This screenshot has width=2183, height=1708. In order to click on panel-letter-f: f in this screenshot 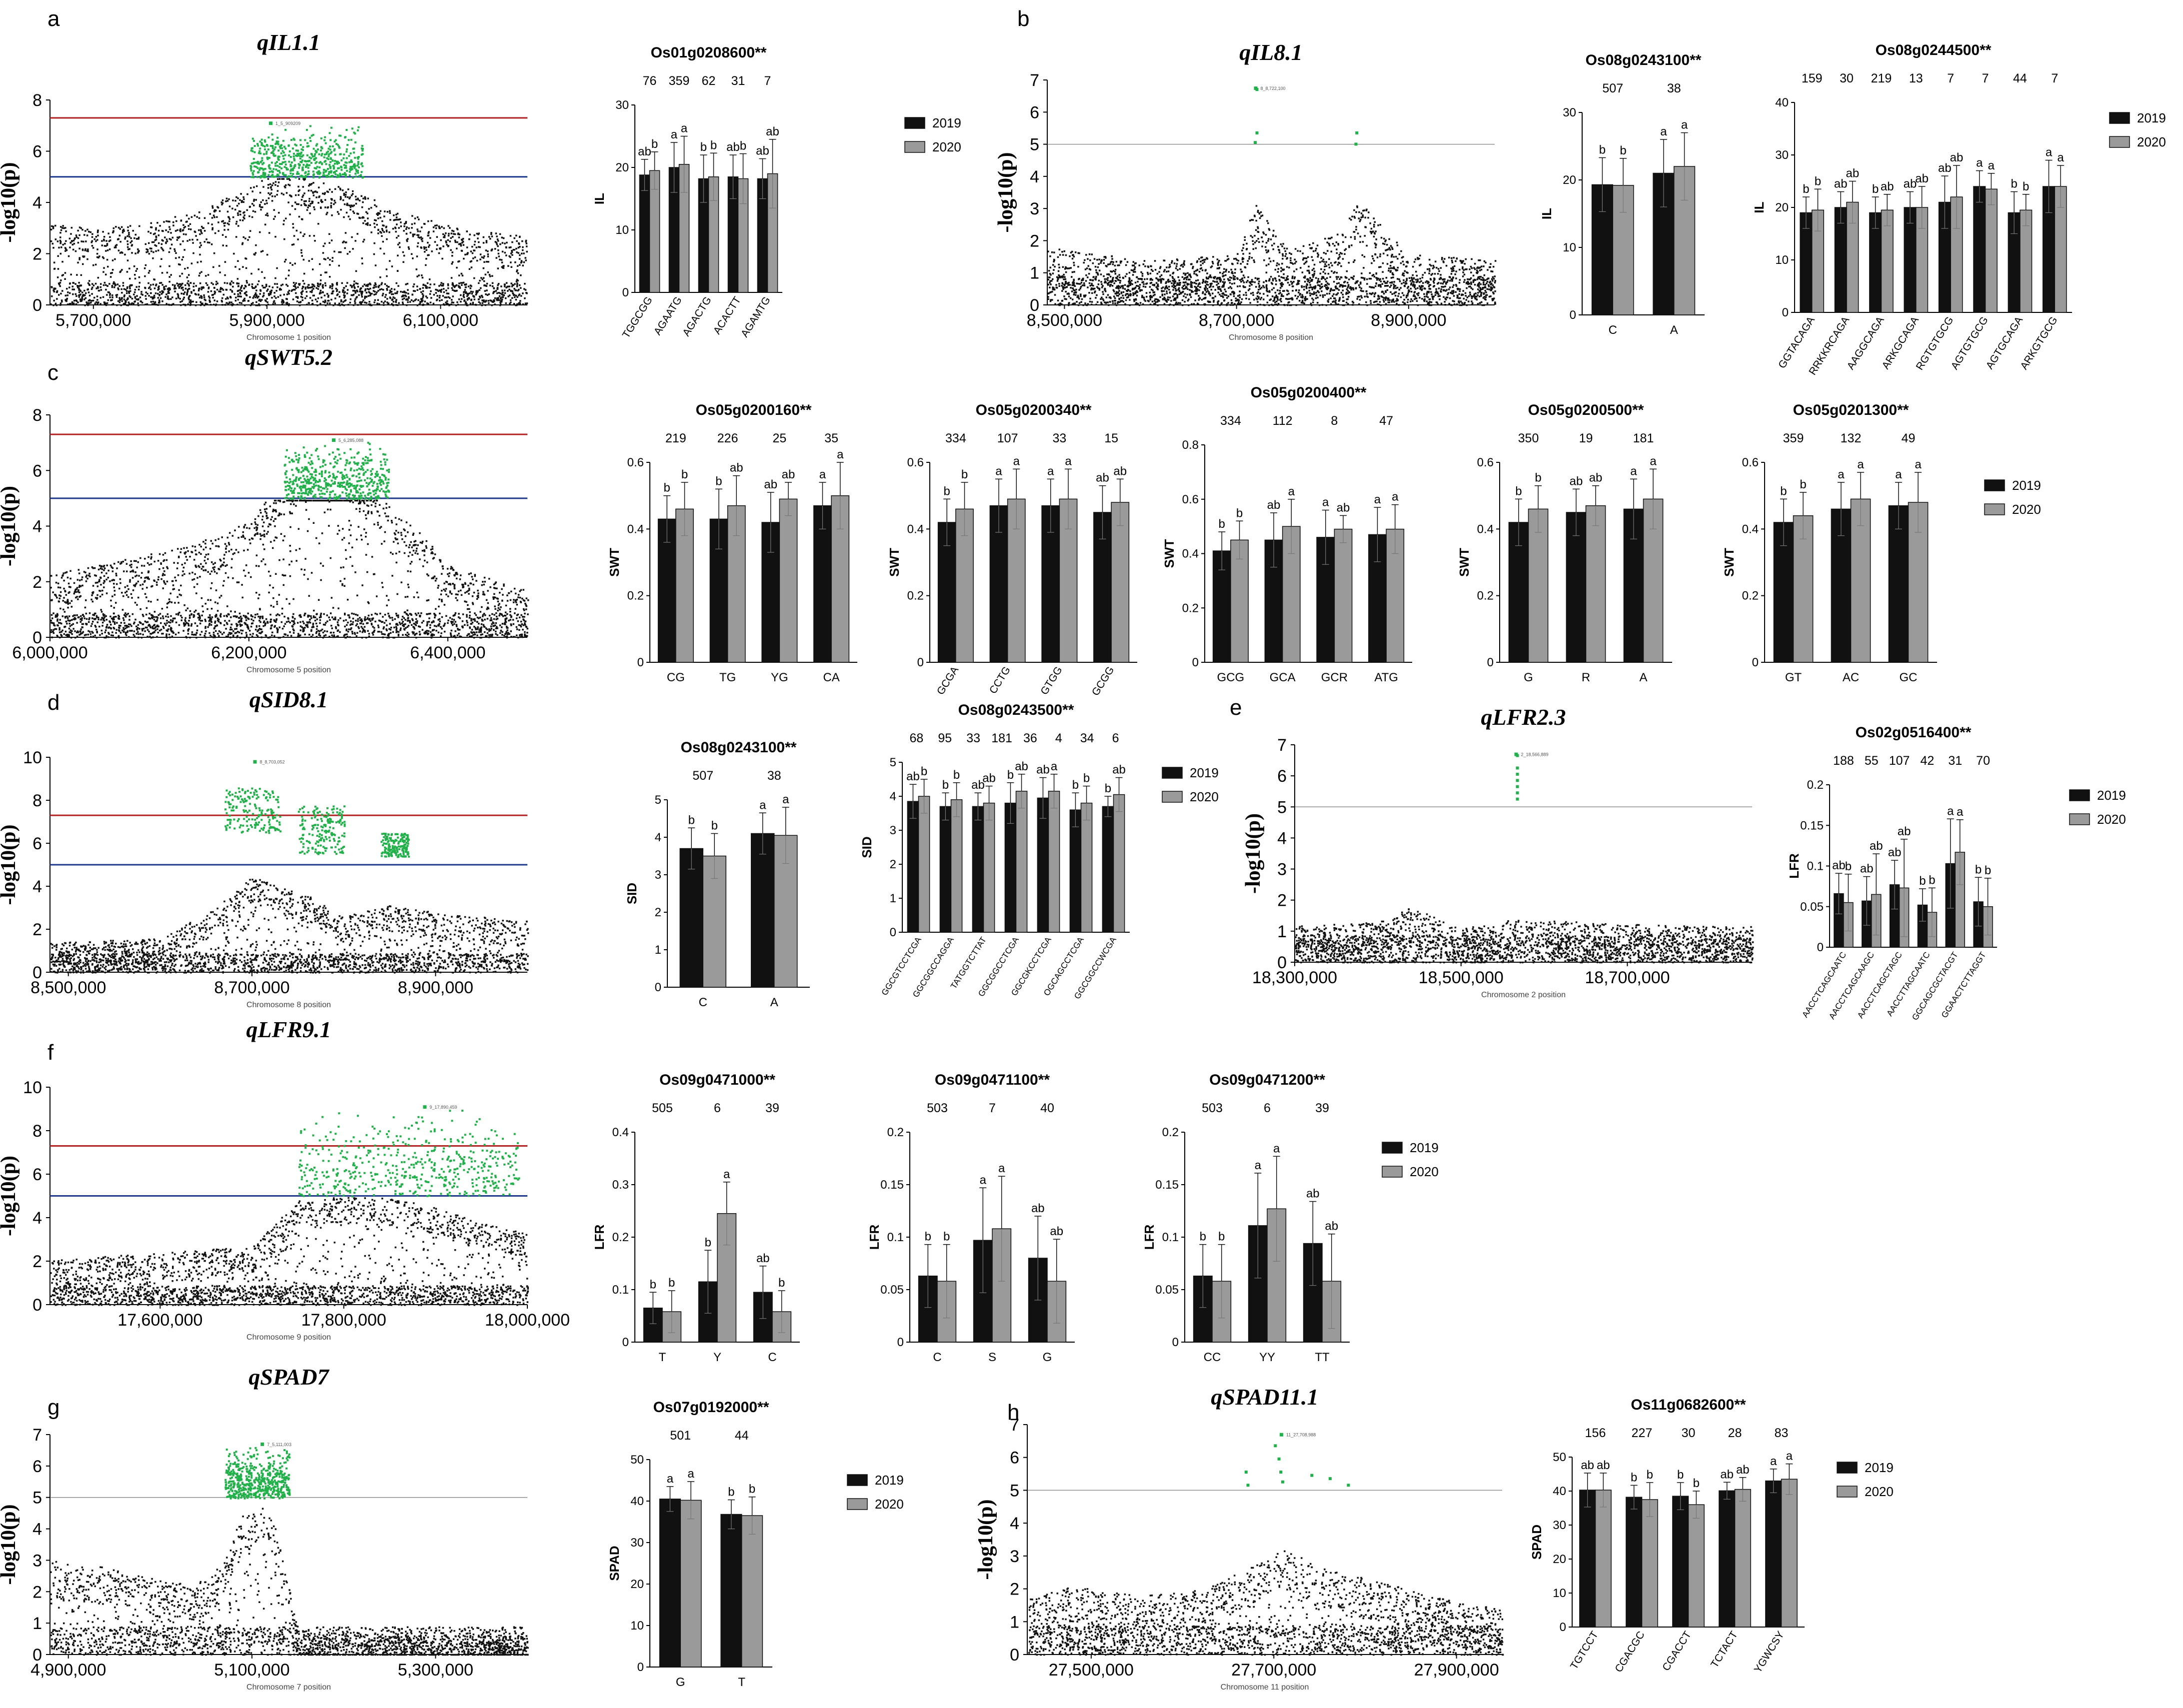, I will do `click(50, 1052)`.